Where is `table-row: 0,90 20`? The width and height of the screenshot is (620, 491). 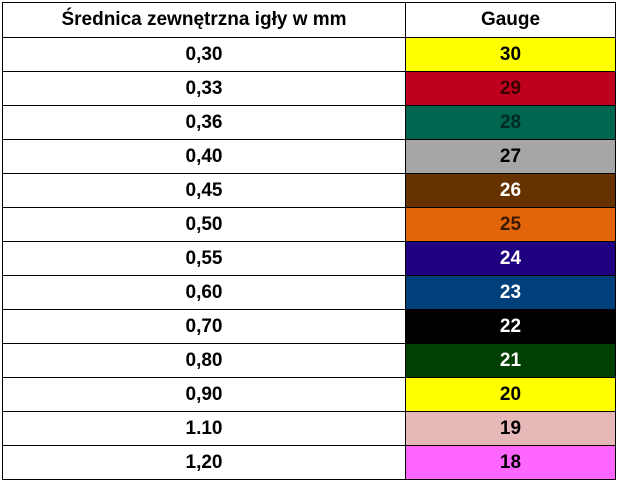 table-row: 0,90 20 is located at coordinates (309, 394).